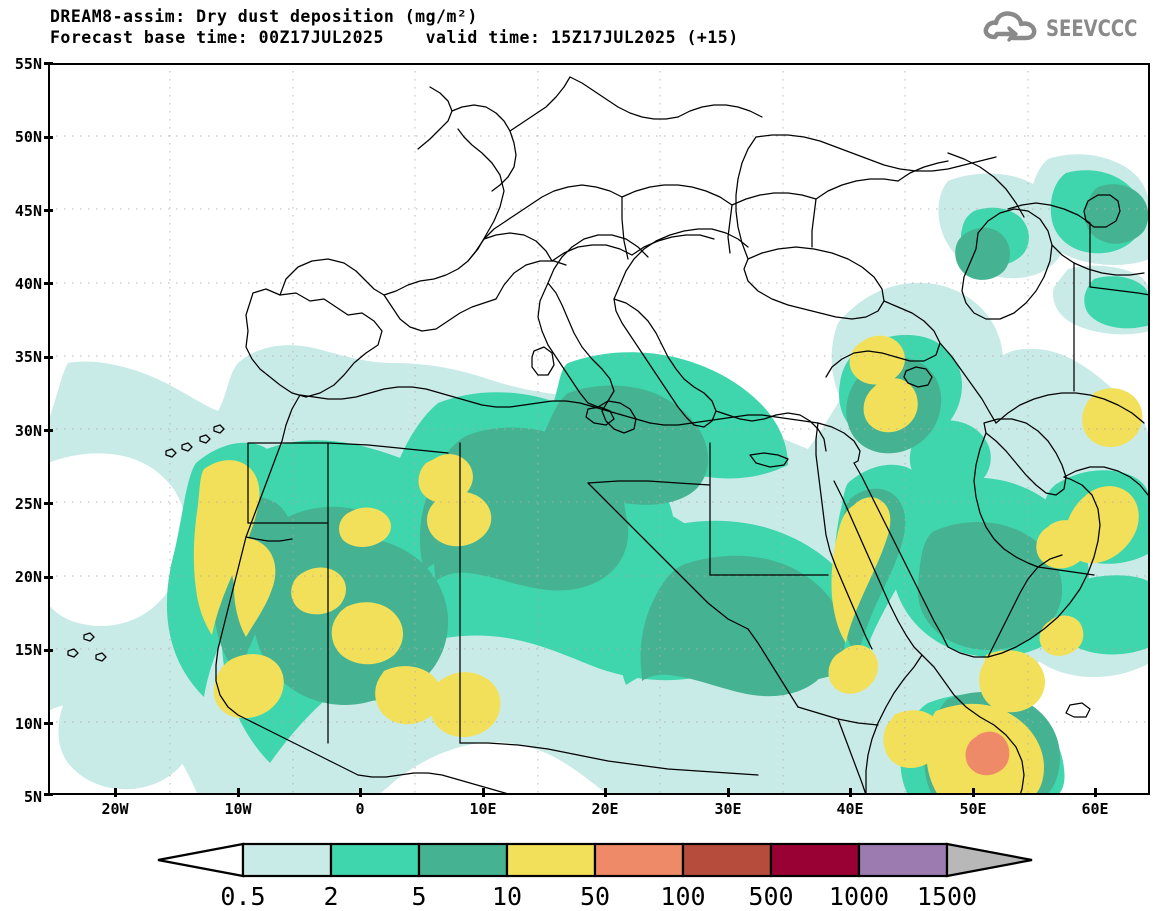 This screenshot has width=1165, height=911. Describe the element at coordinates (683, 896) in the screenshot. I see `cbar-label-100: 100` at that location.